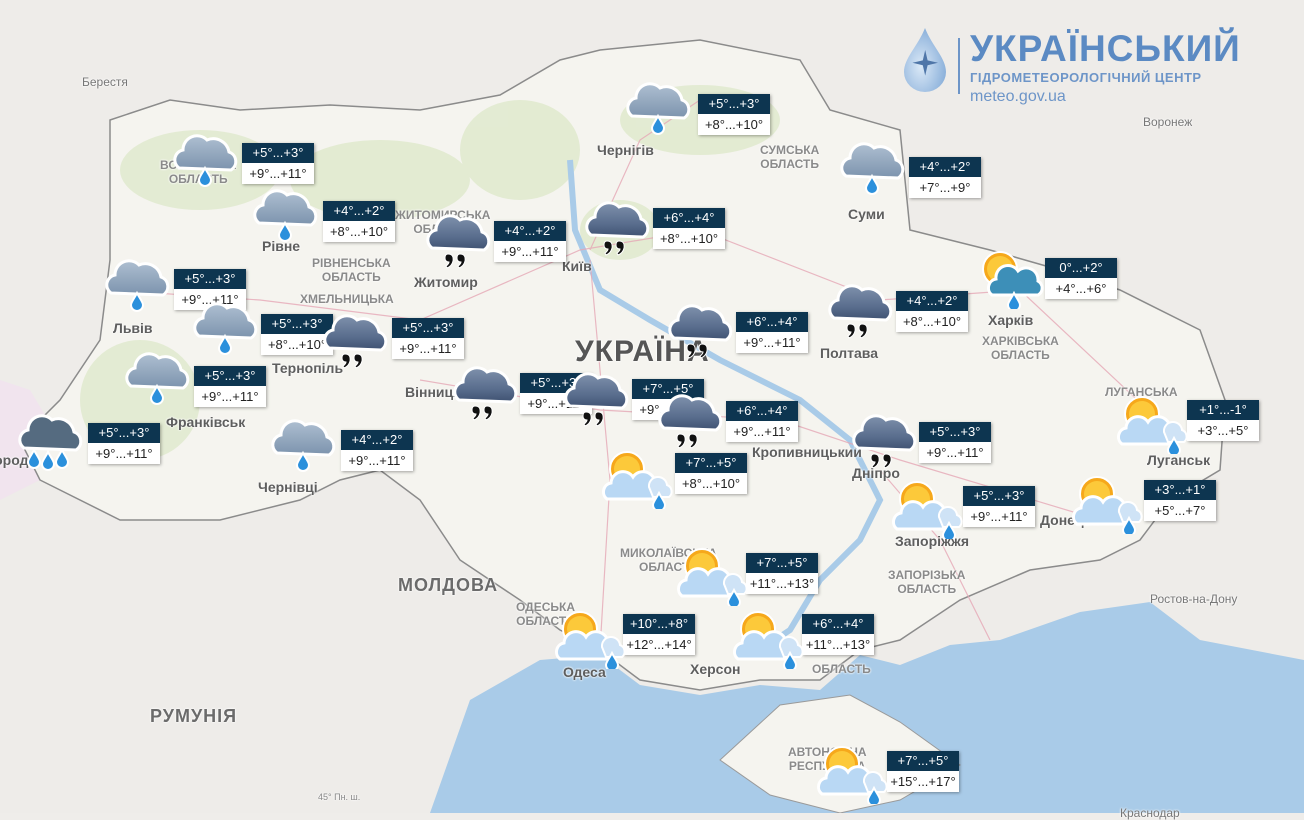  What do you see at coordinates (428, 338) in the screenshot?
I see `forecast-label-khmelnytskyi: +5°...+3° +9°...+11°` at bounding box center [428, 338].